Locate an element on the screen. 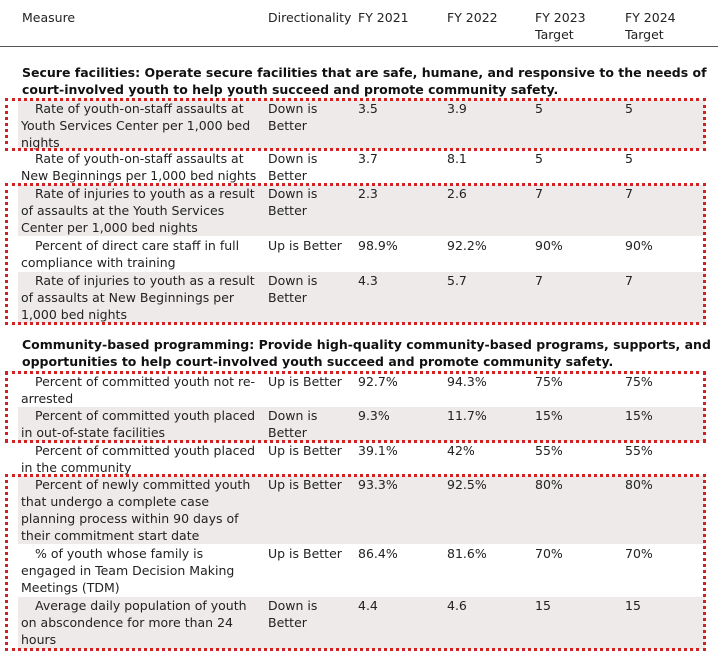  header-fy2023-target: FY 2023 Target is located at coordinates (560, 26).